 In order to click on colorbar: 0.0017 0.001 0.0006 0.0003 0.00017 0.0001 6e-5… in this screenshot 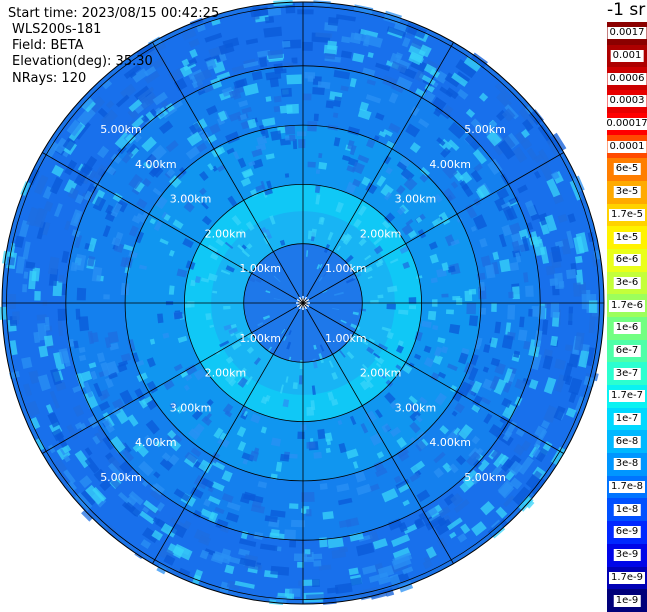, I will do `click(625, 317)`.